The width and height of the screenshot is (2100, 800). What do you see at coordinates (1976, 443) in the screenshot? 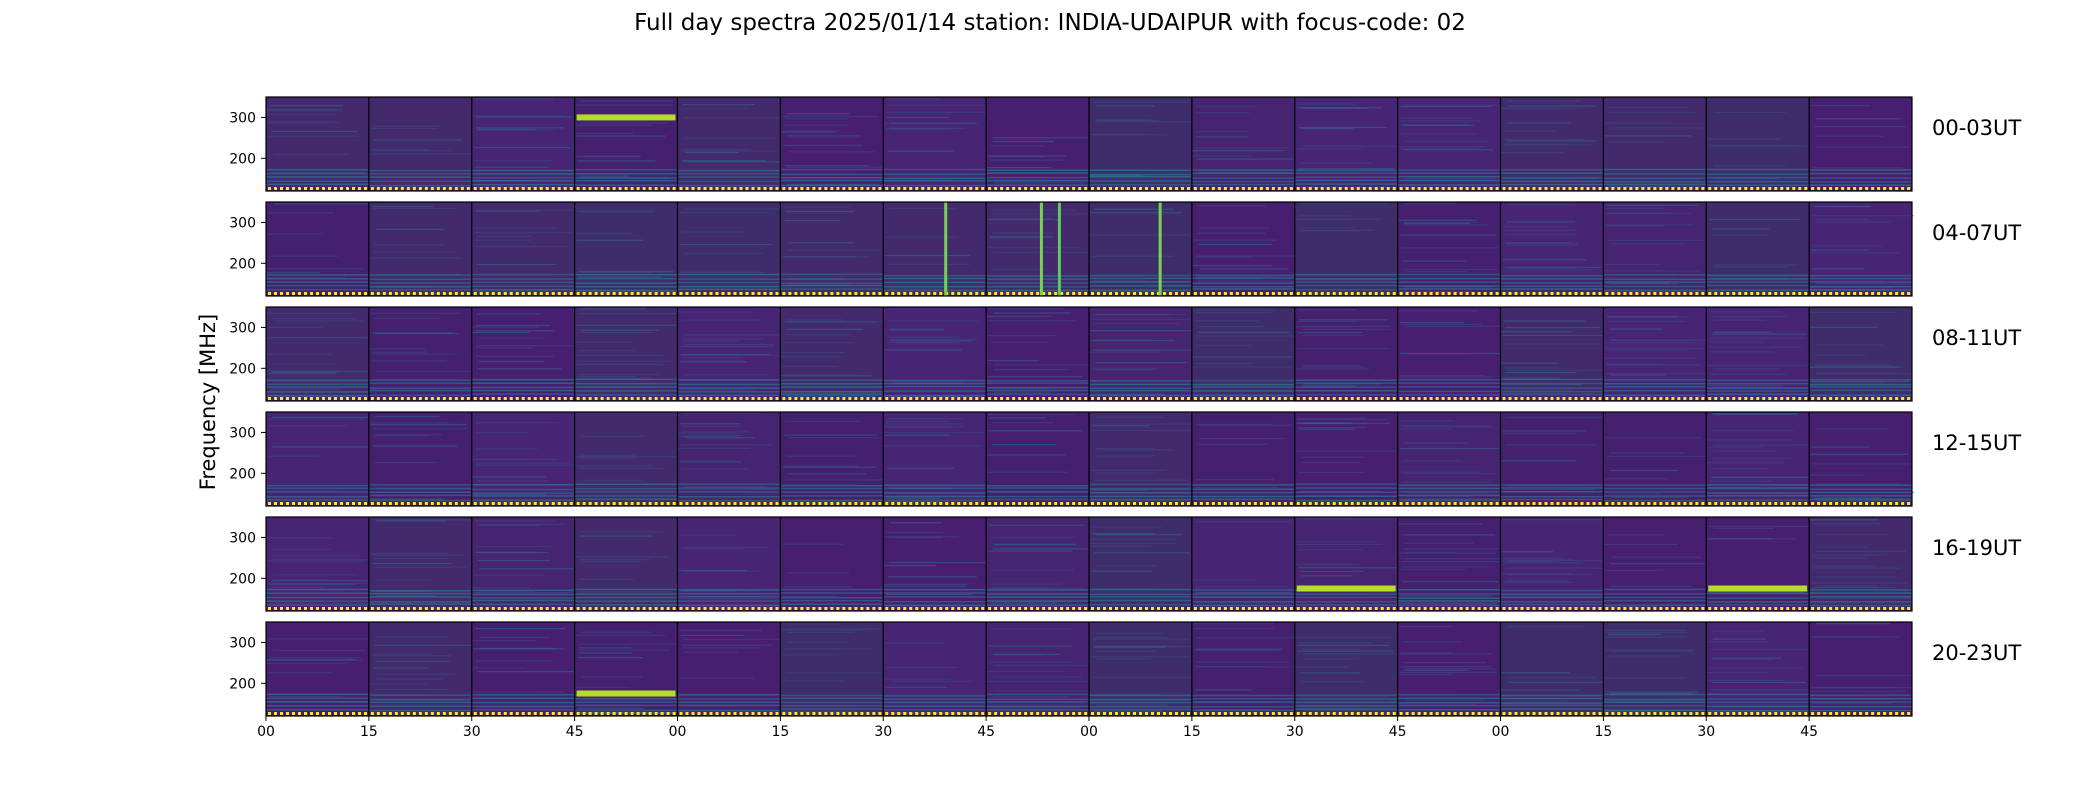
I see `row-label: 12-15UT` at bounding box center [1976, 443].